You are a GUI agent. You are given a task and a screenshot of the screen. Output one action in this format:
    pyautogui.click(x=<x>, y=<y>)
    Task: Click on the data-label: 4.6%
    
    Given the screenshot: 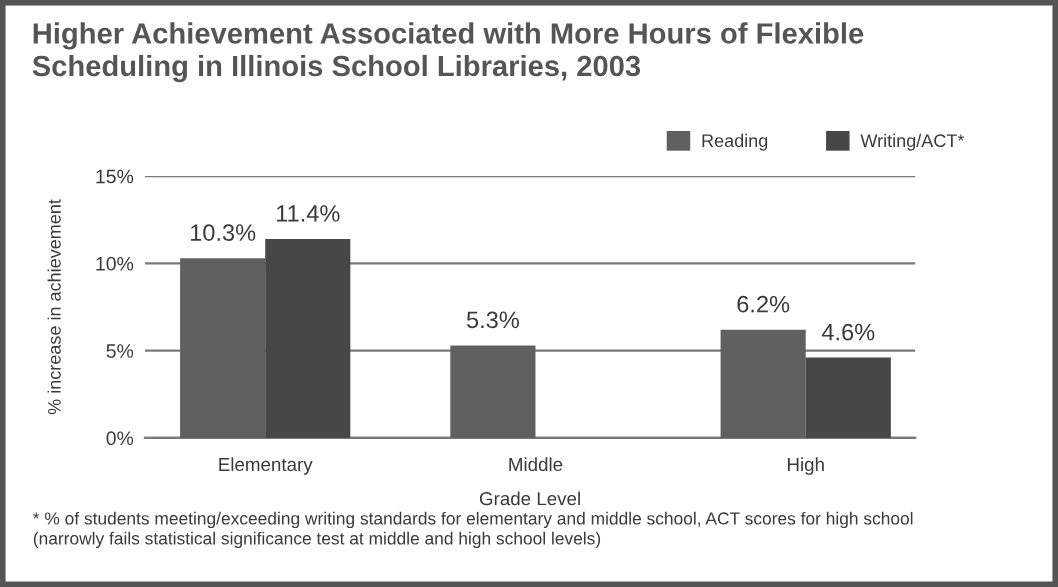 What is the action you would take?
    pyautogui.click(x=848, y=332)
    